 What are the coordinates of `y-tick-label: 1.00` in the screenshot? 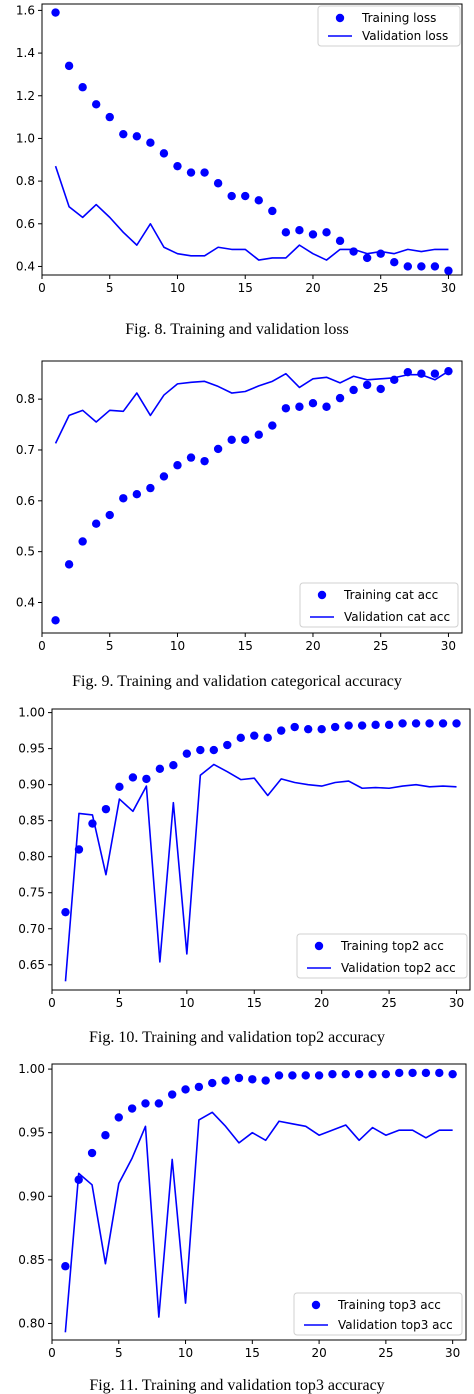 It's located at (31, 713).